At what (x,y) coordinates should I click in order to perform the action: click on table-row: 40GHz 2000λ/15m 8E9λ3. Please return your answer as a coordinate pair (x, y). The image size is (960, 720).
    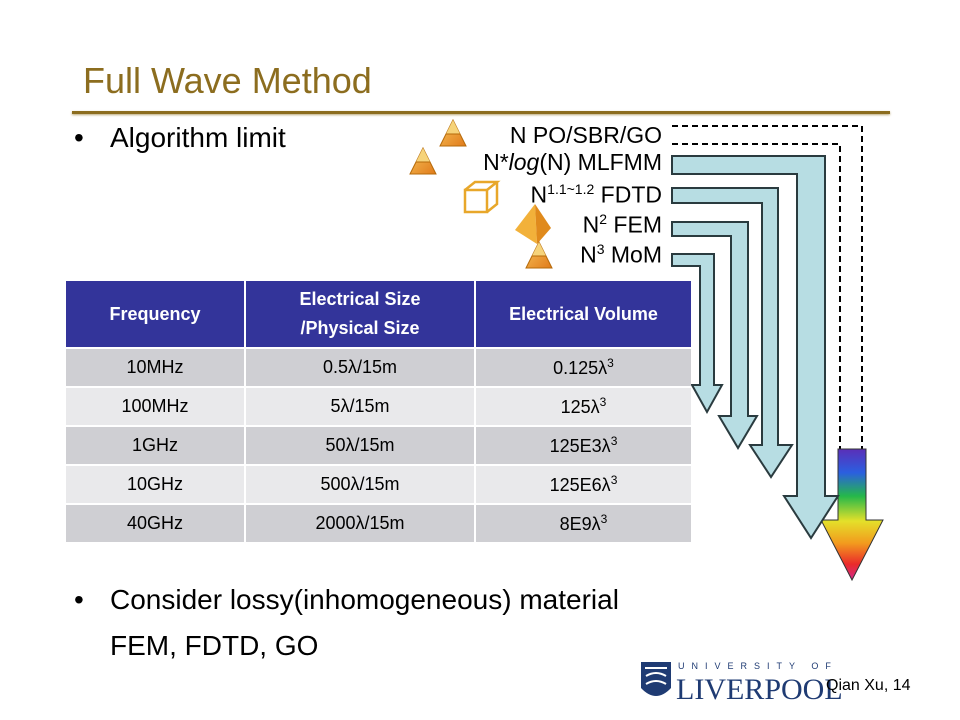
    Looking at the image, I should click on (378, 522).